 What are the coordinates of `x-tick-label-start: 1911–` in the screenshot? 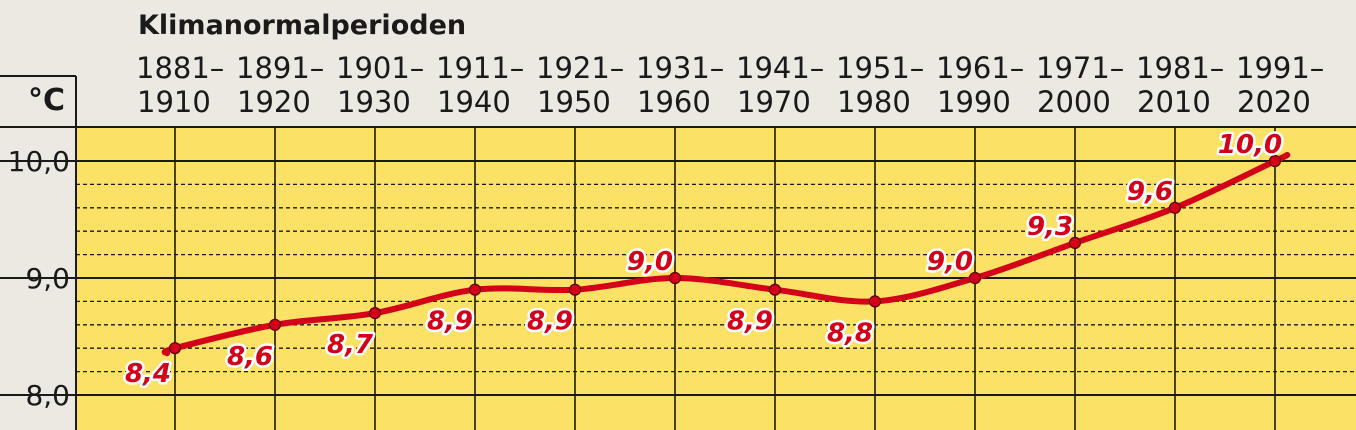 It's located at (480, 68).